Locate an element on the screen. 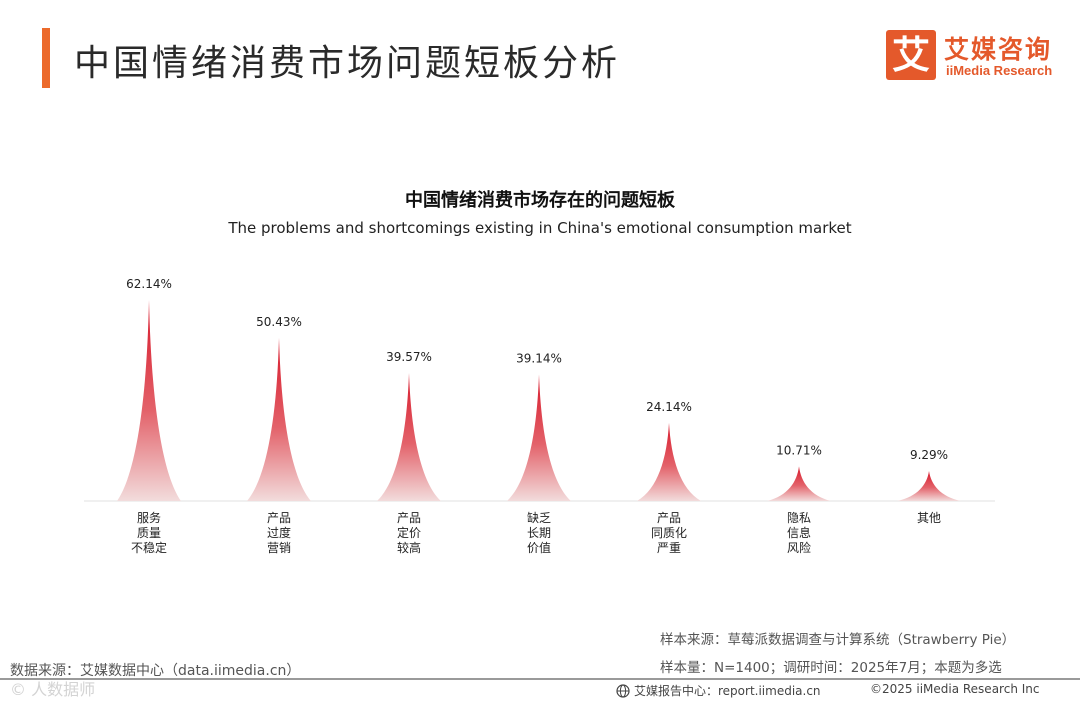 This screenshot has height=702, width=1080. value-label-7: 9.29% is located at coordinates (929, 455).